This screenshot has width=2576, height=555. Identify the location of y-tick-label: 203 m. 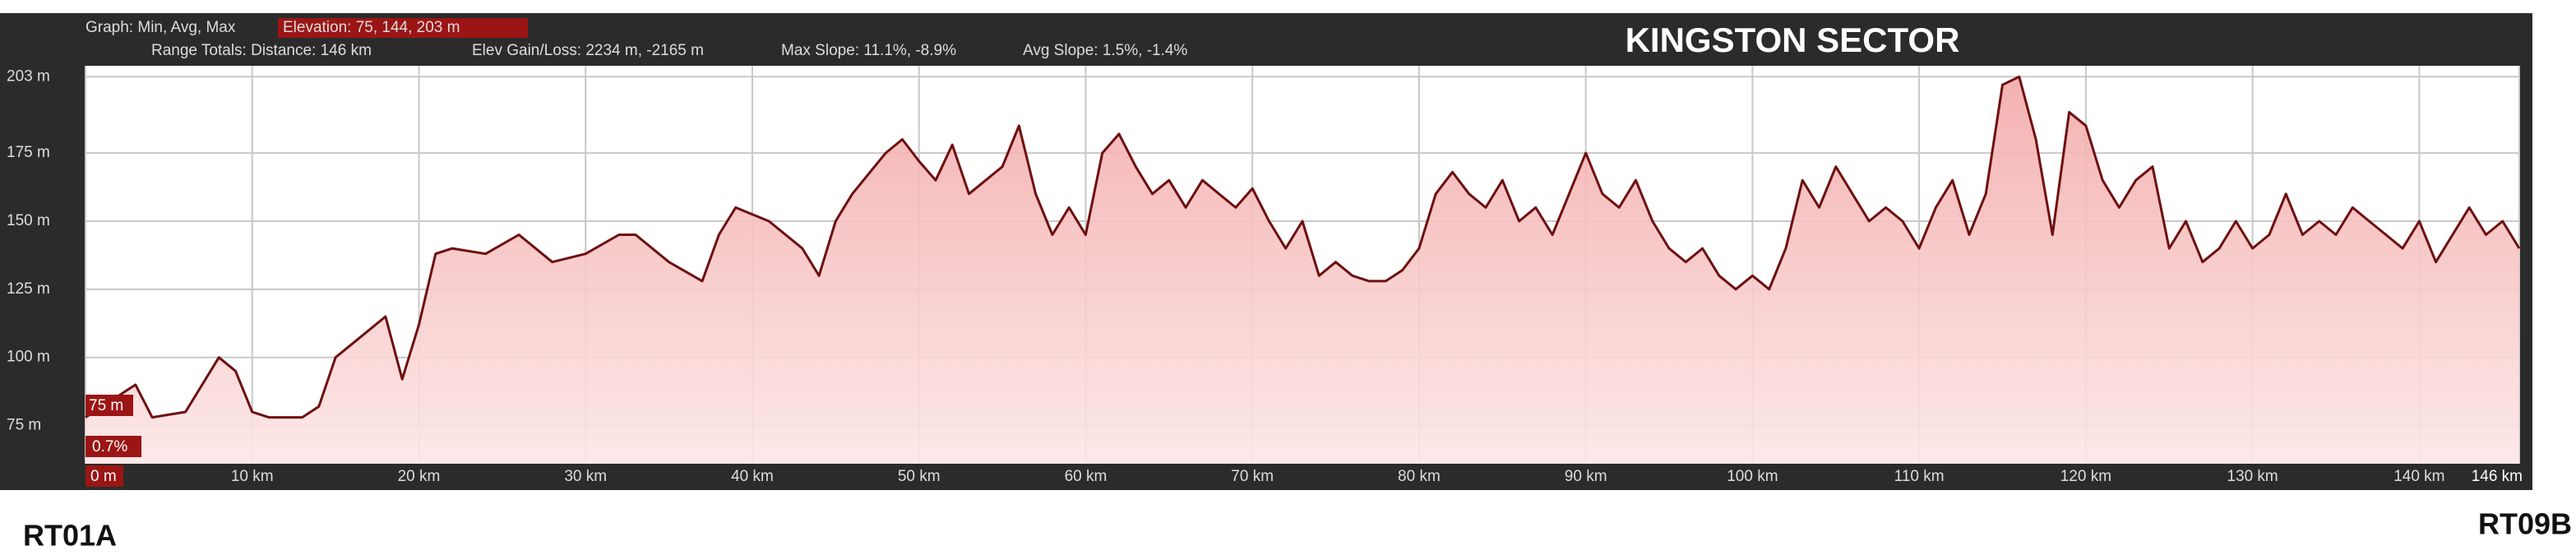
(28, 76).